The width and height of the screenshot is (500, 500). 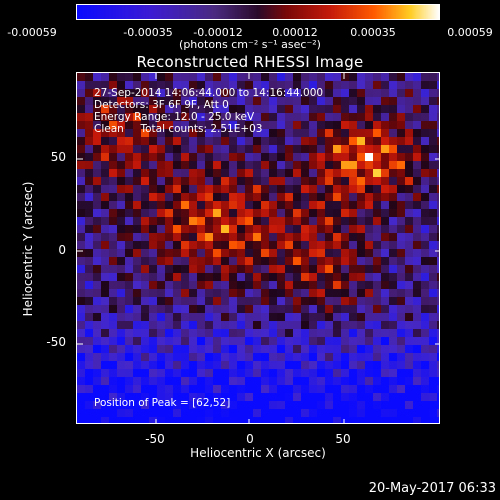 I want to click on colorbar-tick: 0.00035, so click(x=373, y=32).